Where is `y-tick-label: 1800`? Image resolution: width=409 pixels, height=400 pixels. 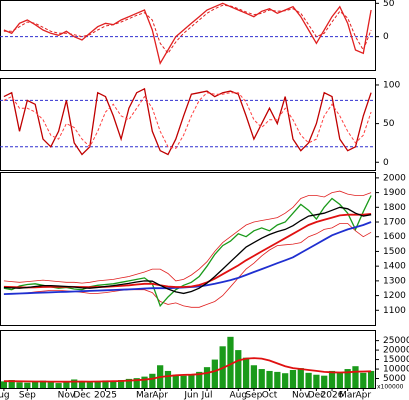 y-tick-label: 1800 is located at coordinates (394, 208).